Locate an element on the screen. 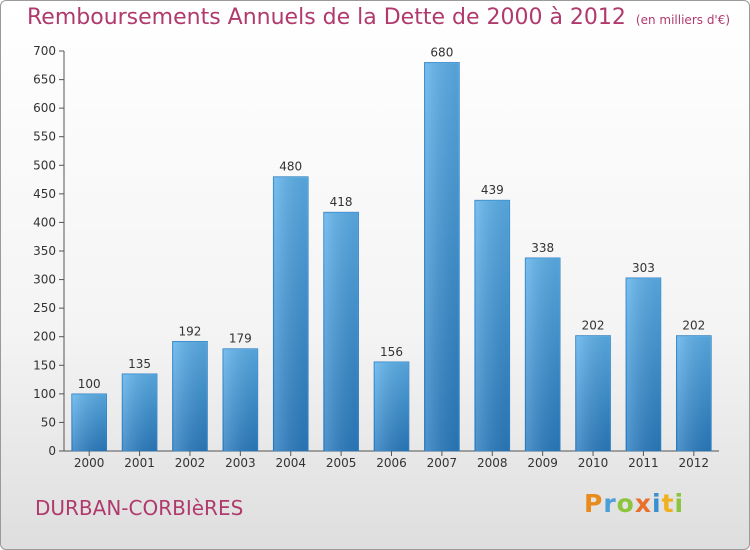 The width and height of the screenshot is (750, 550). x-tick-label-2005: 2005 is located at coordinates (341, 463).